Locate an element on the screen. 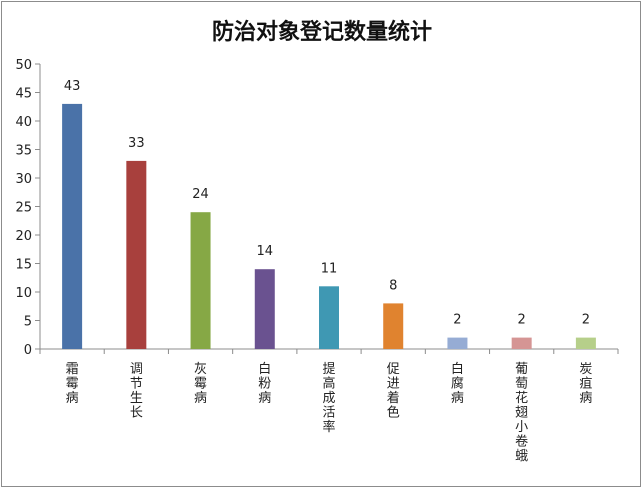 Image resolution: width=644 pixels, height=490 pixels. data-label: 33 is located at coordinates (136, 143).